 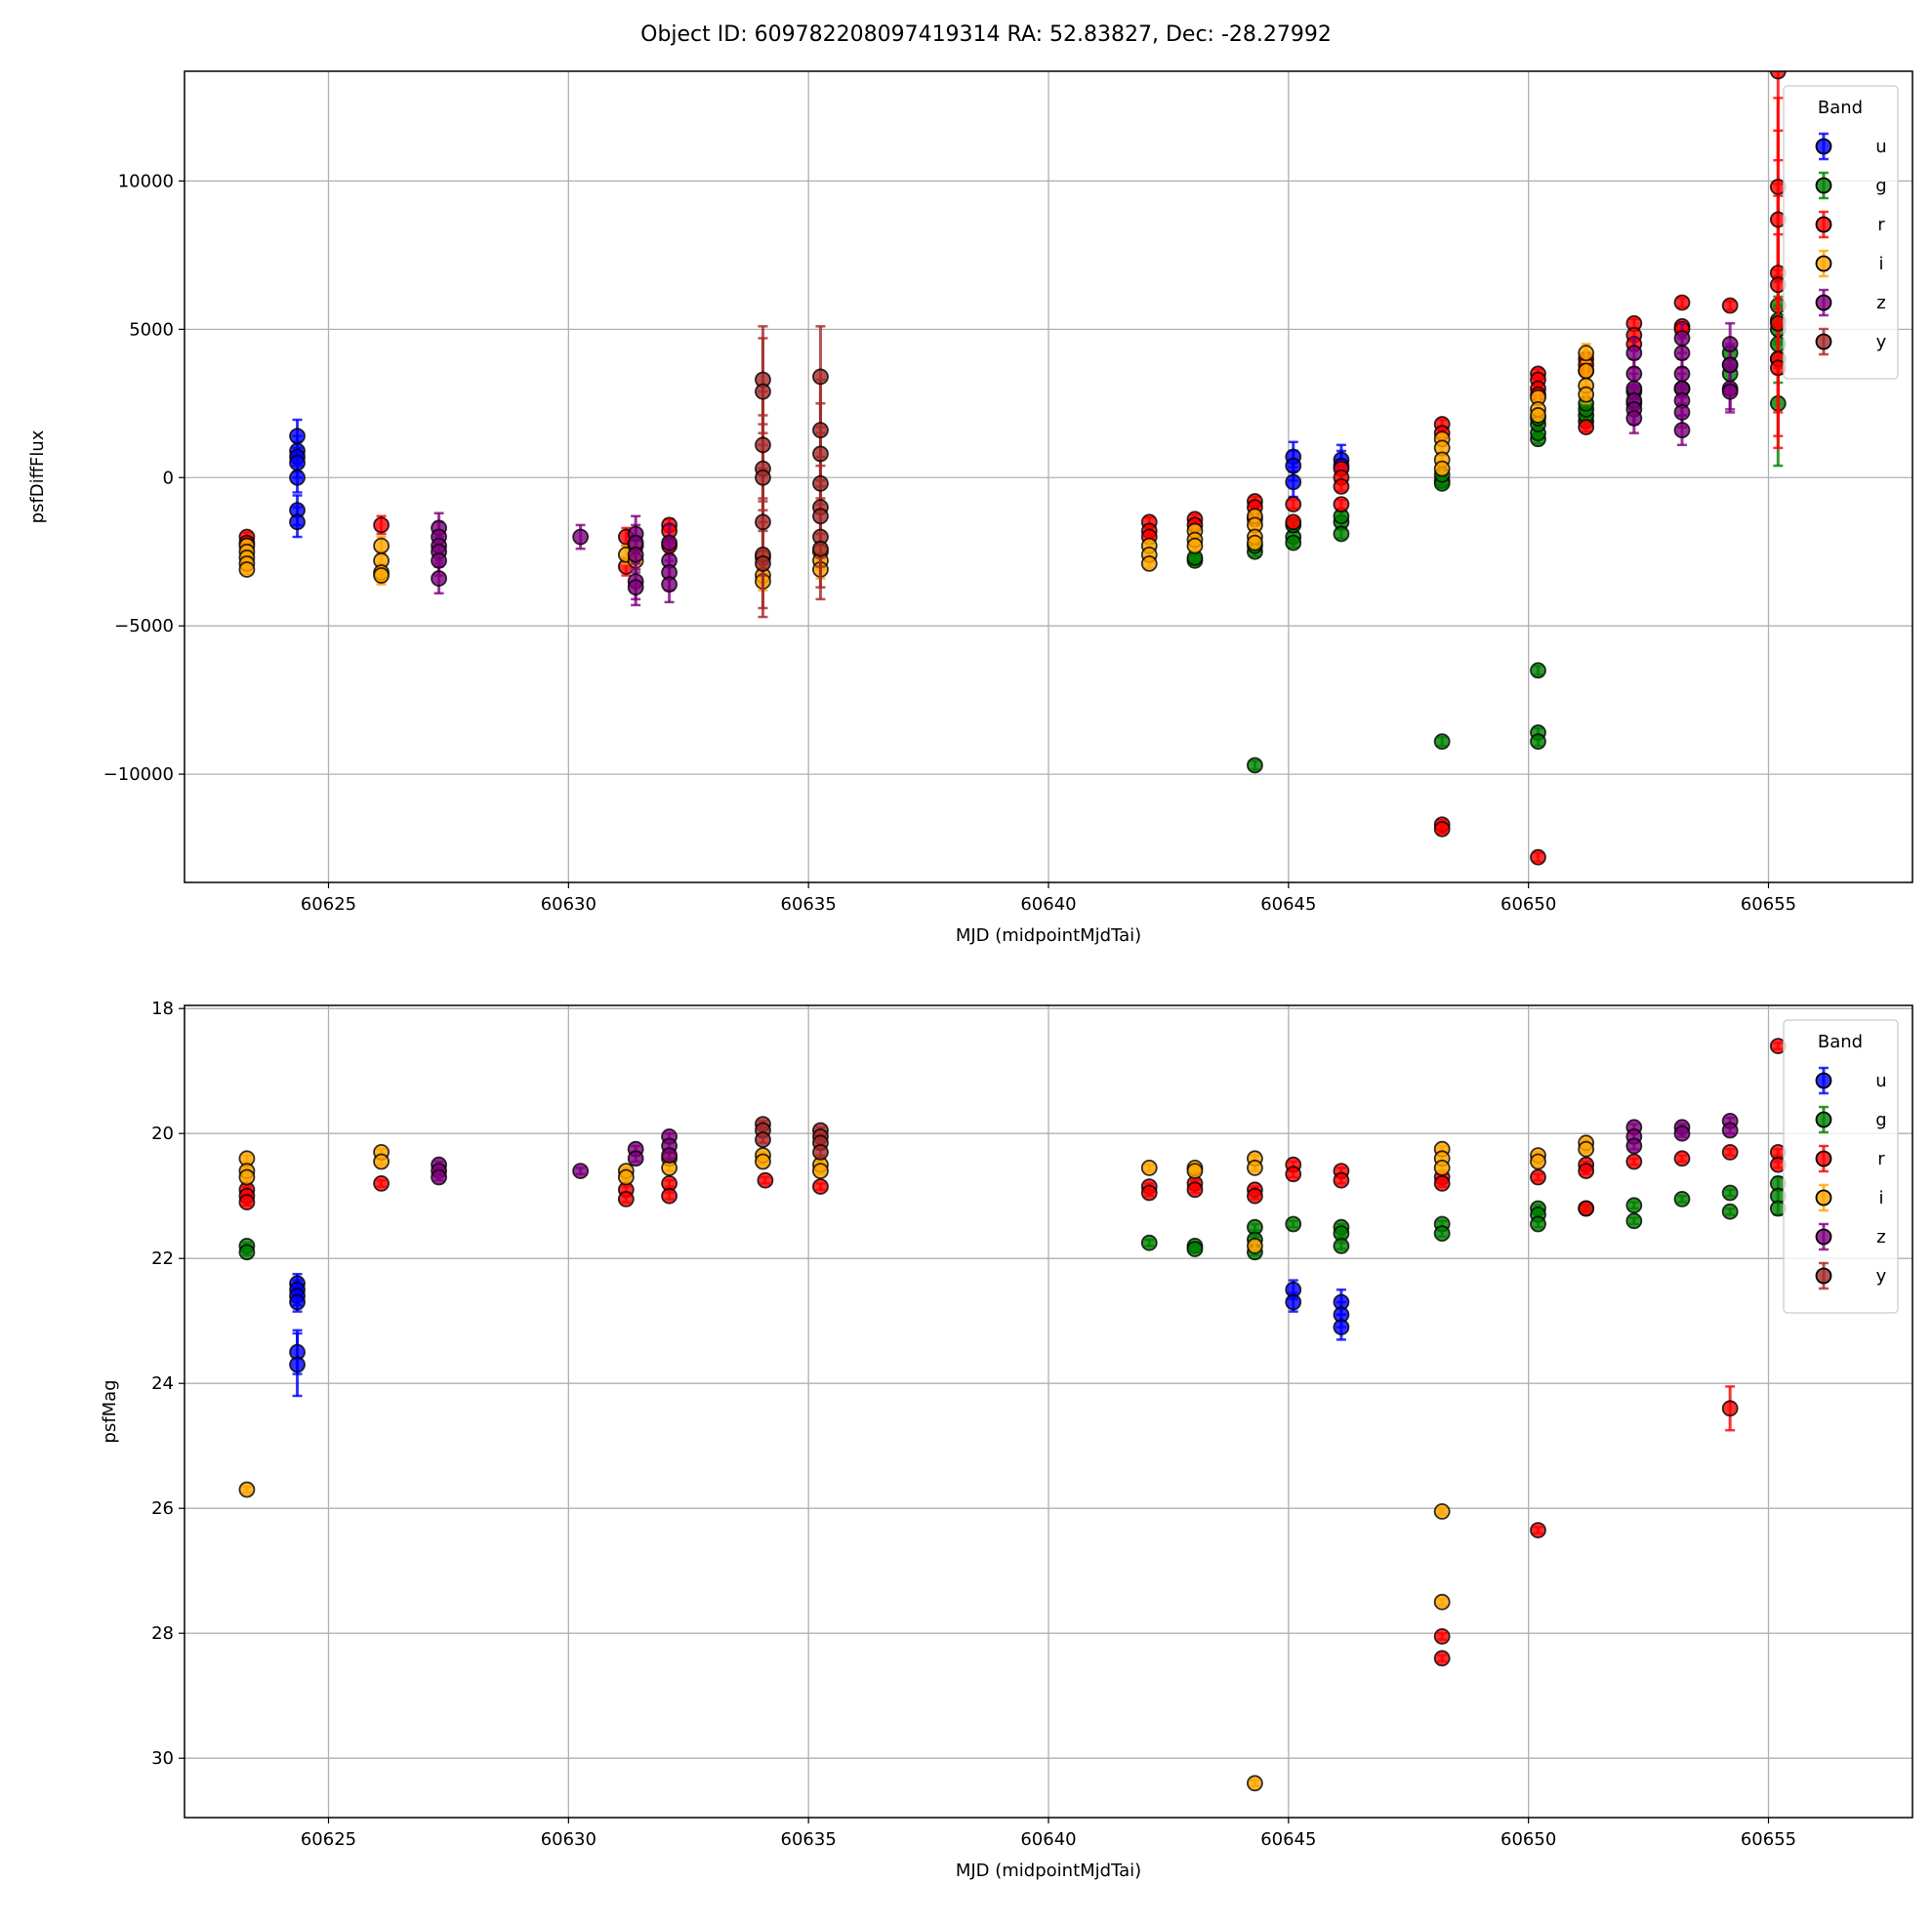 What do you see at coordinates (1880, 147) in the screenshot?
I see `legend-label-u: u` at bounding box center [1880, 147].